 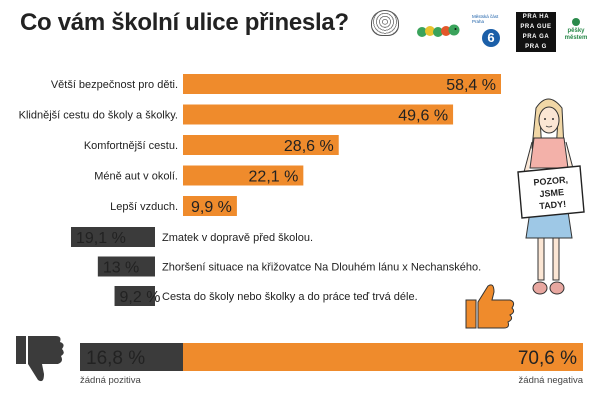 I want to click on tree-icon, so click(x=385, y=23).